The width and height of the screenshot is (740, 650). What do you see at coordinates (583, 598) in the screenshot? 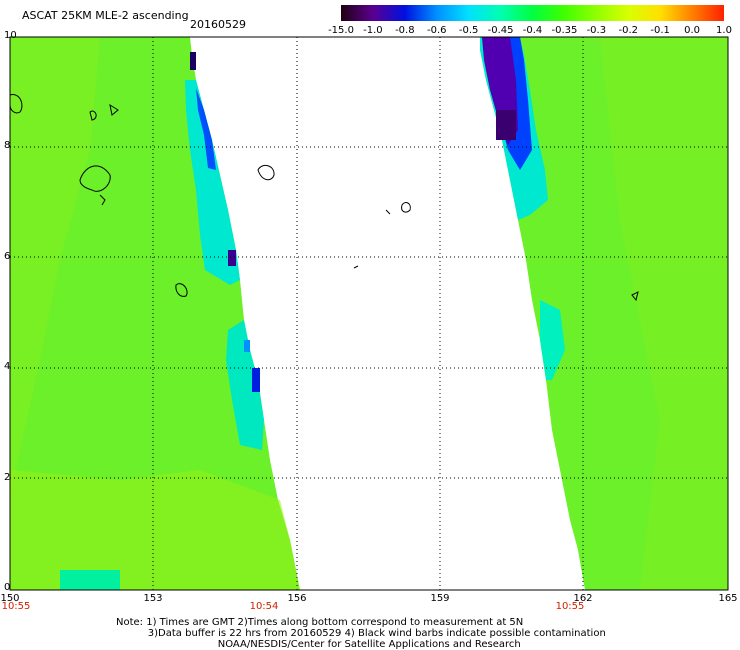
I see `x-tick: 162` at bounding box center [583, 598].